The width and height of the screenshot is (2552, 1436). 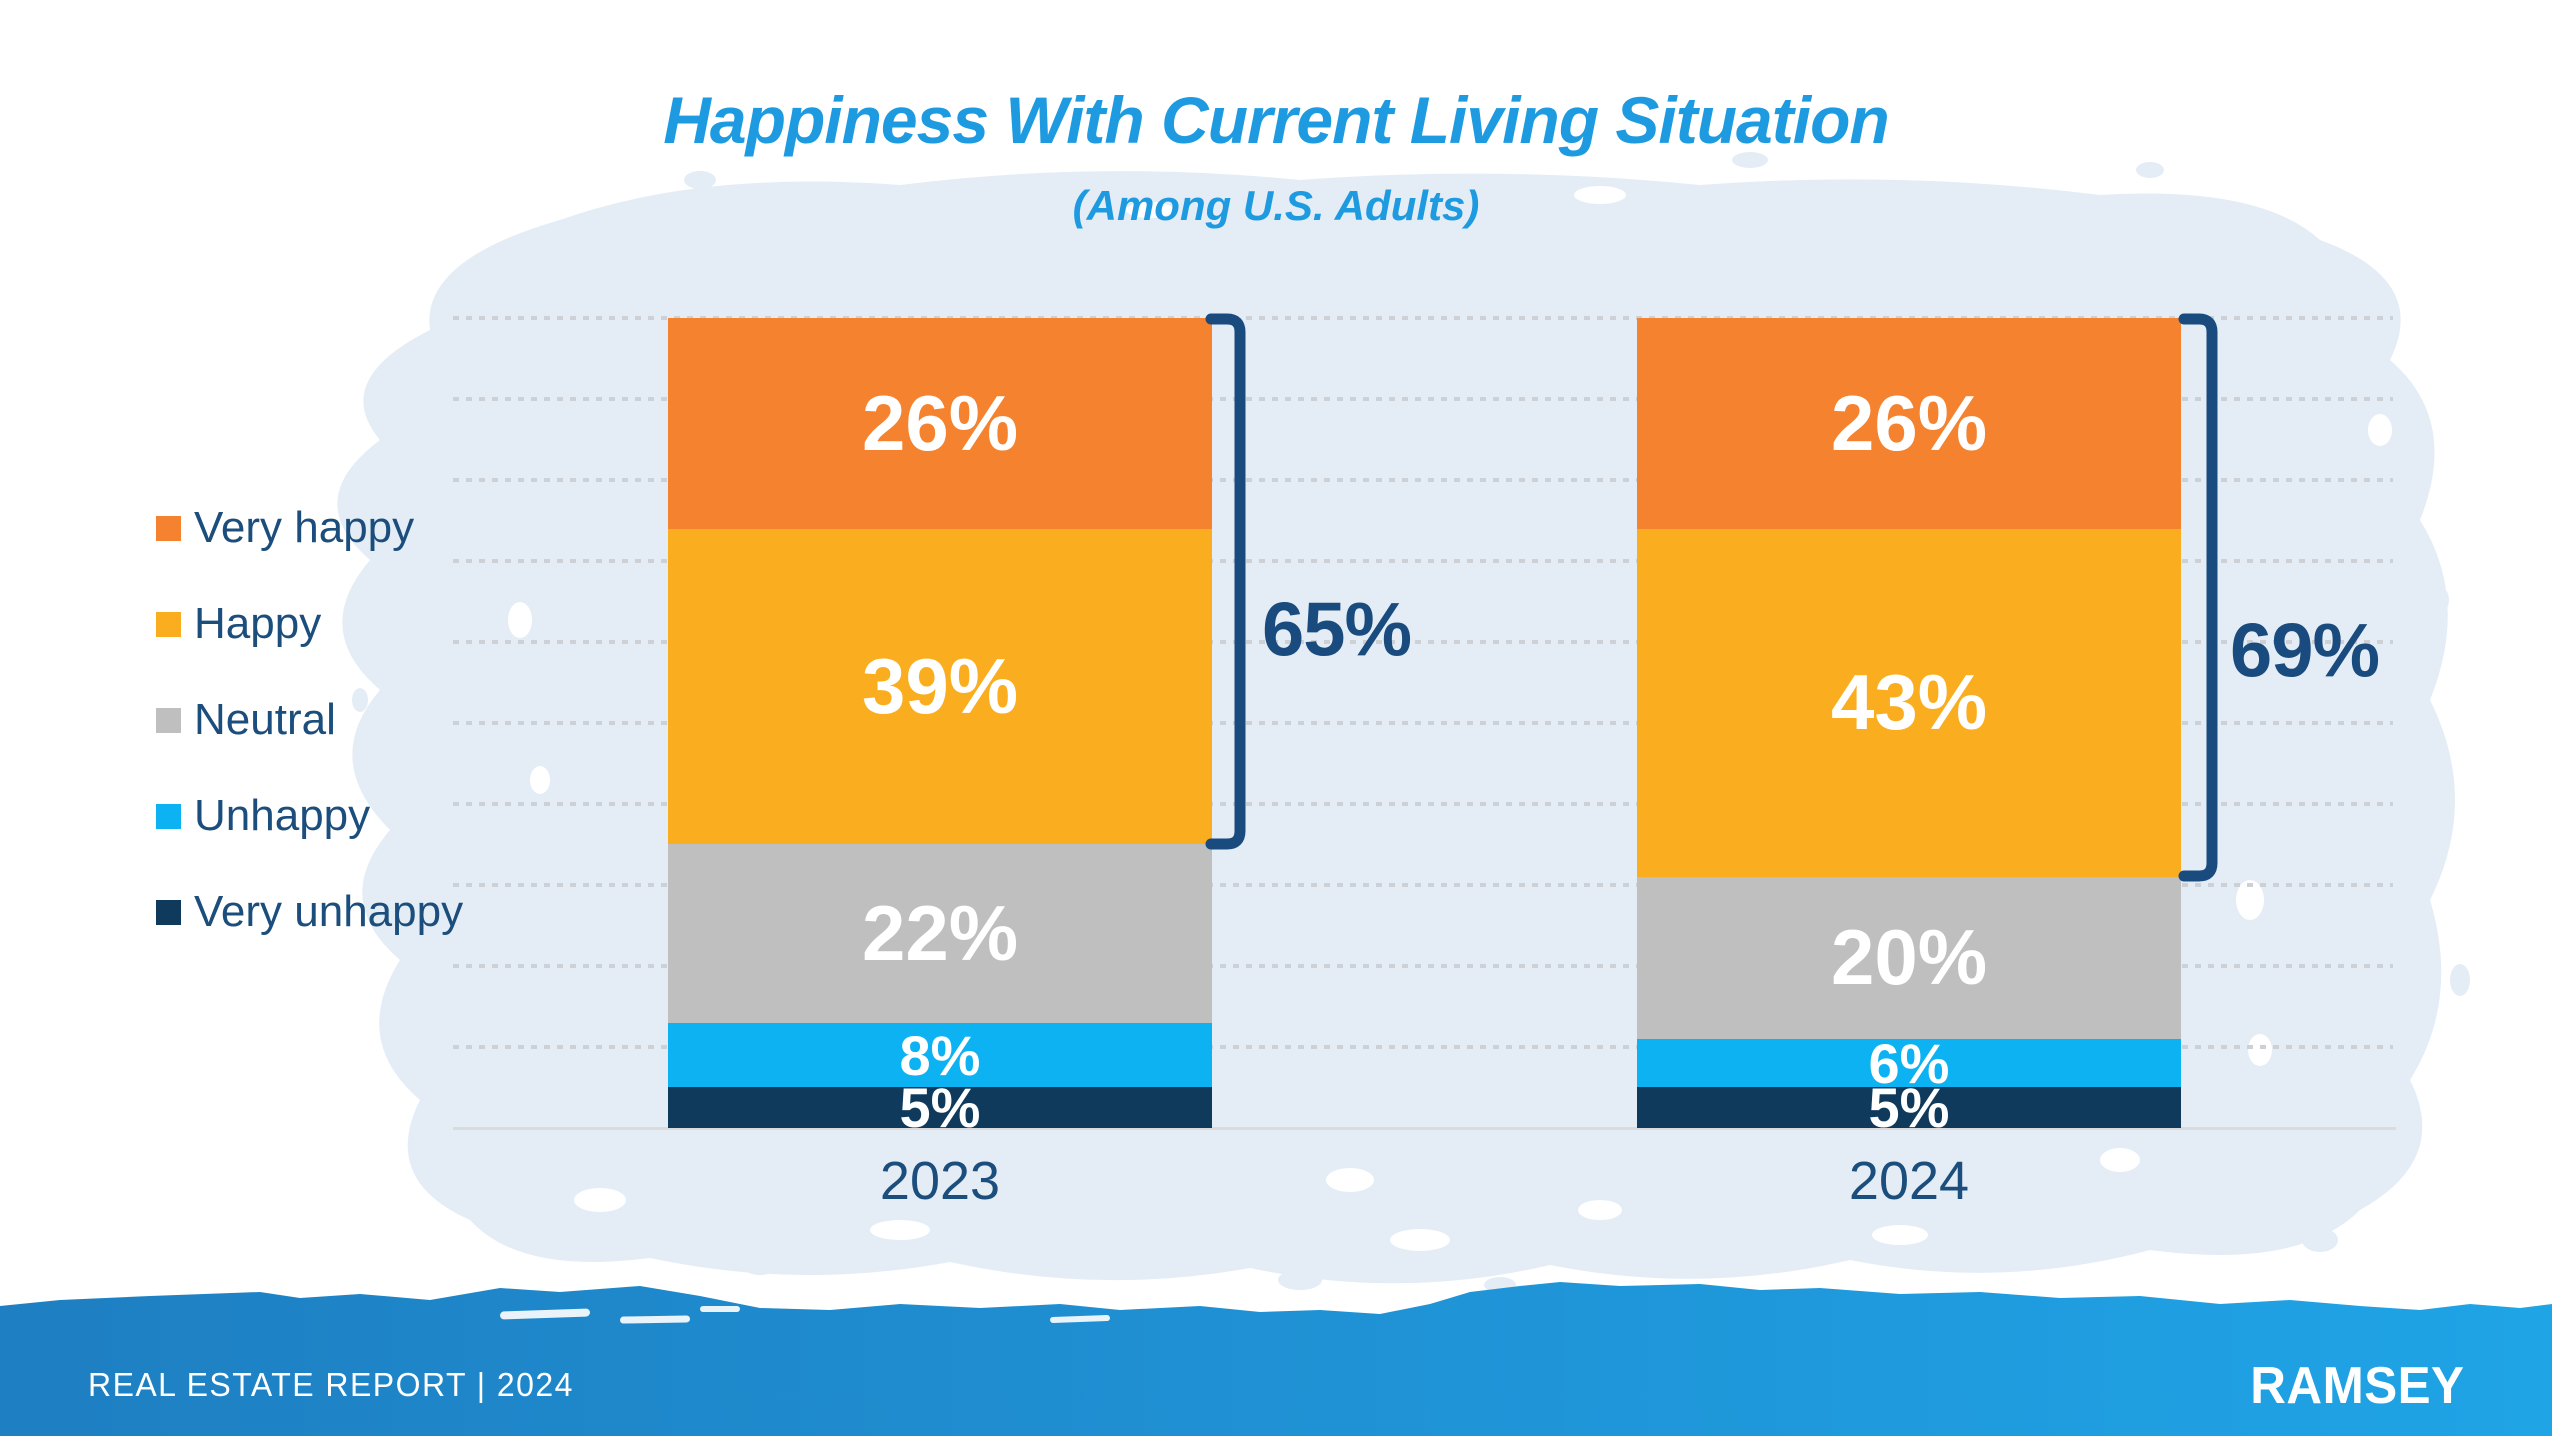 I want to click on gridline-70pct, so click(x=1423, y=561).